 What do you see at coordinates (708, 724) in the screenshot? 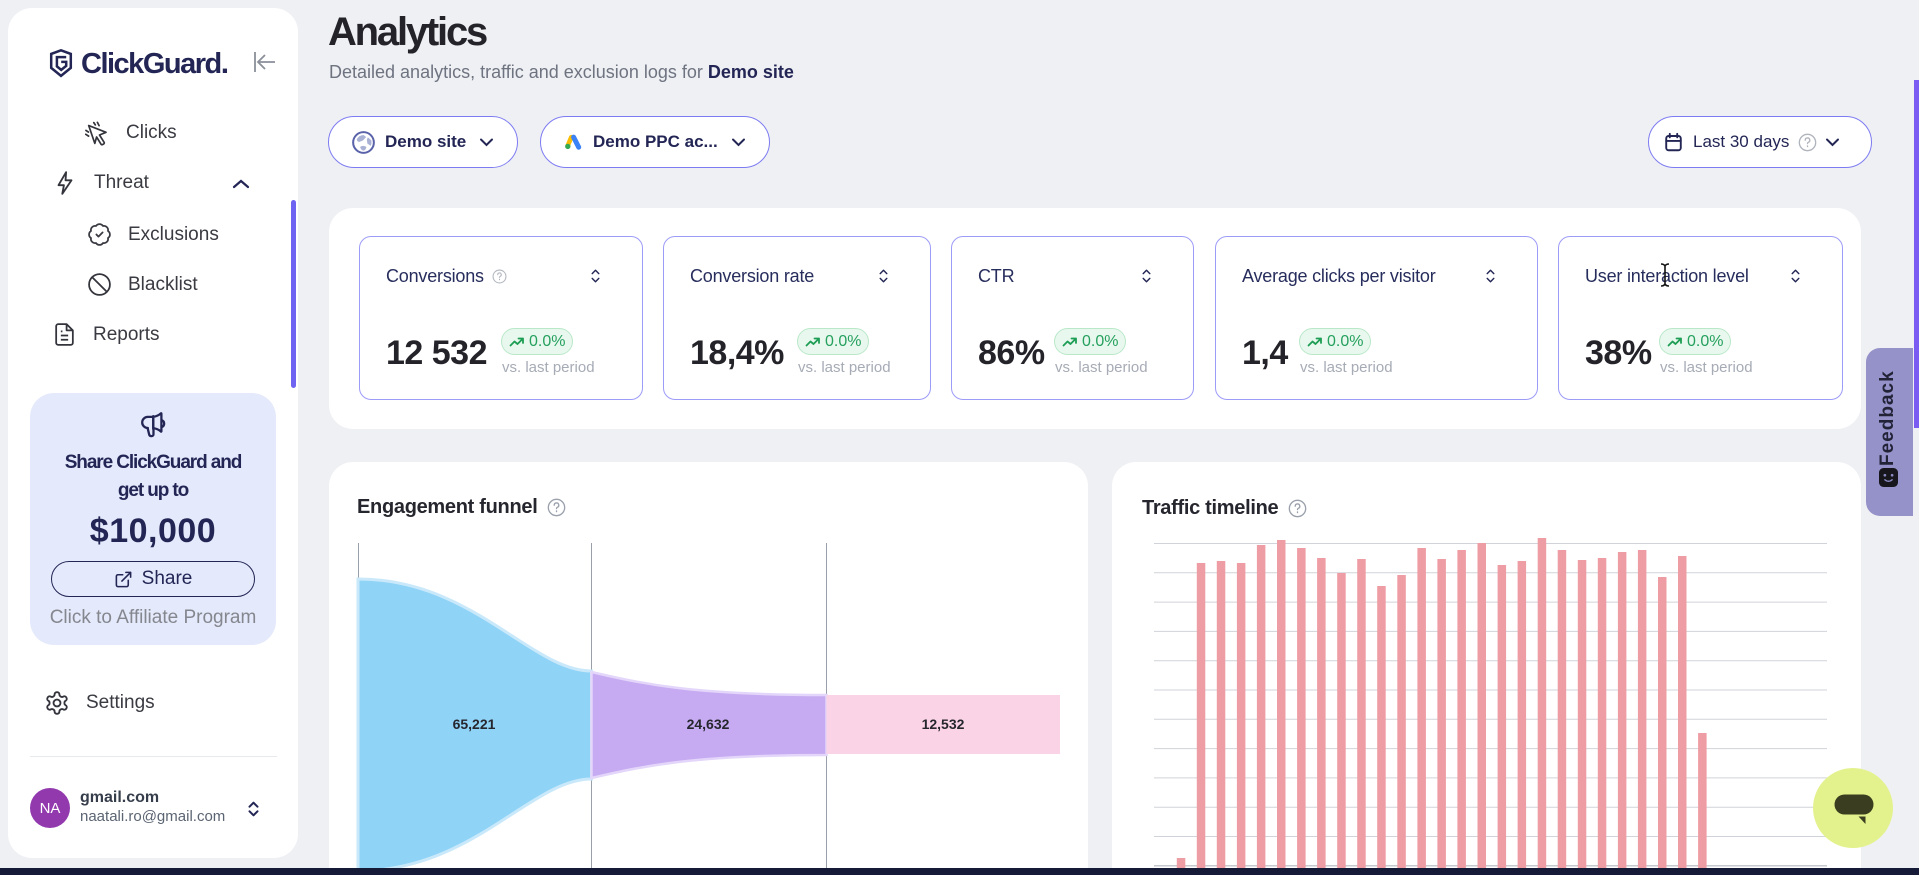
I see `svg-text: 24,632` at bounding box center [708, 724].